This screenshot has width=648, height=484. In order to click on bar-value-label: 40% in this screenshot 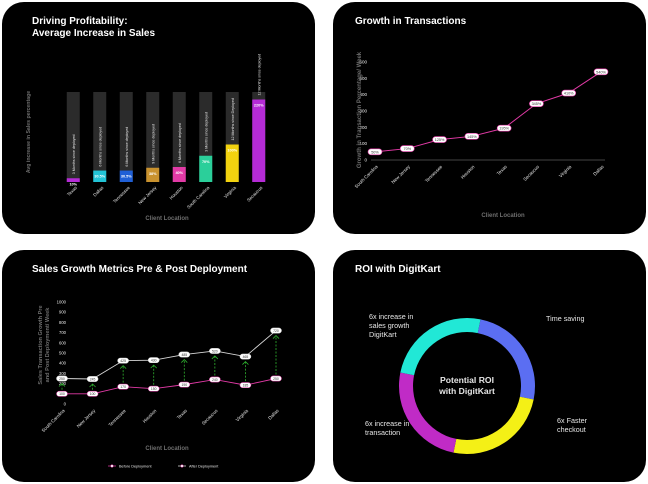, I will do `click(179, 173)`.